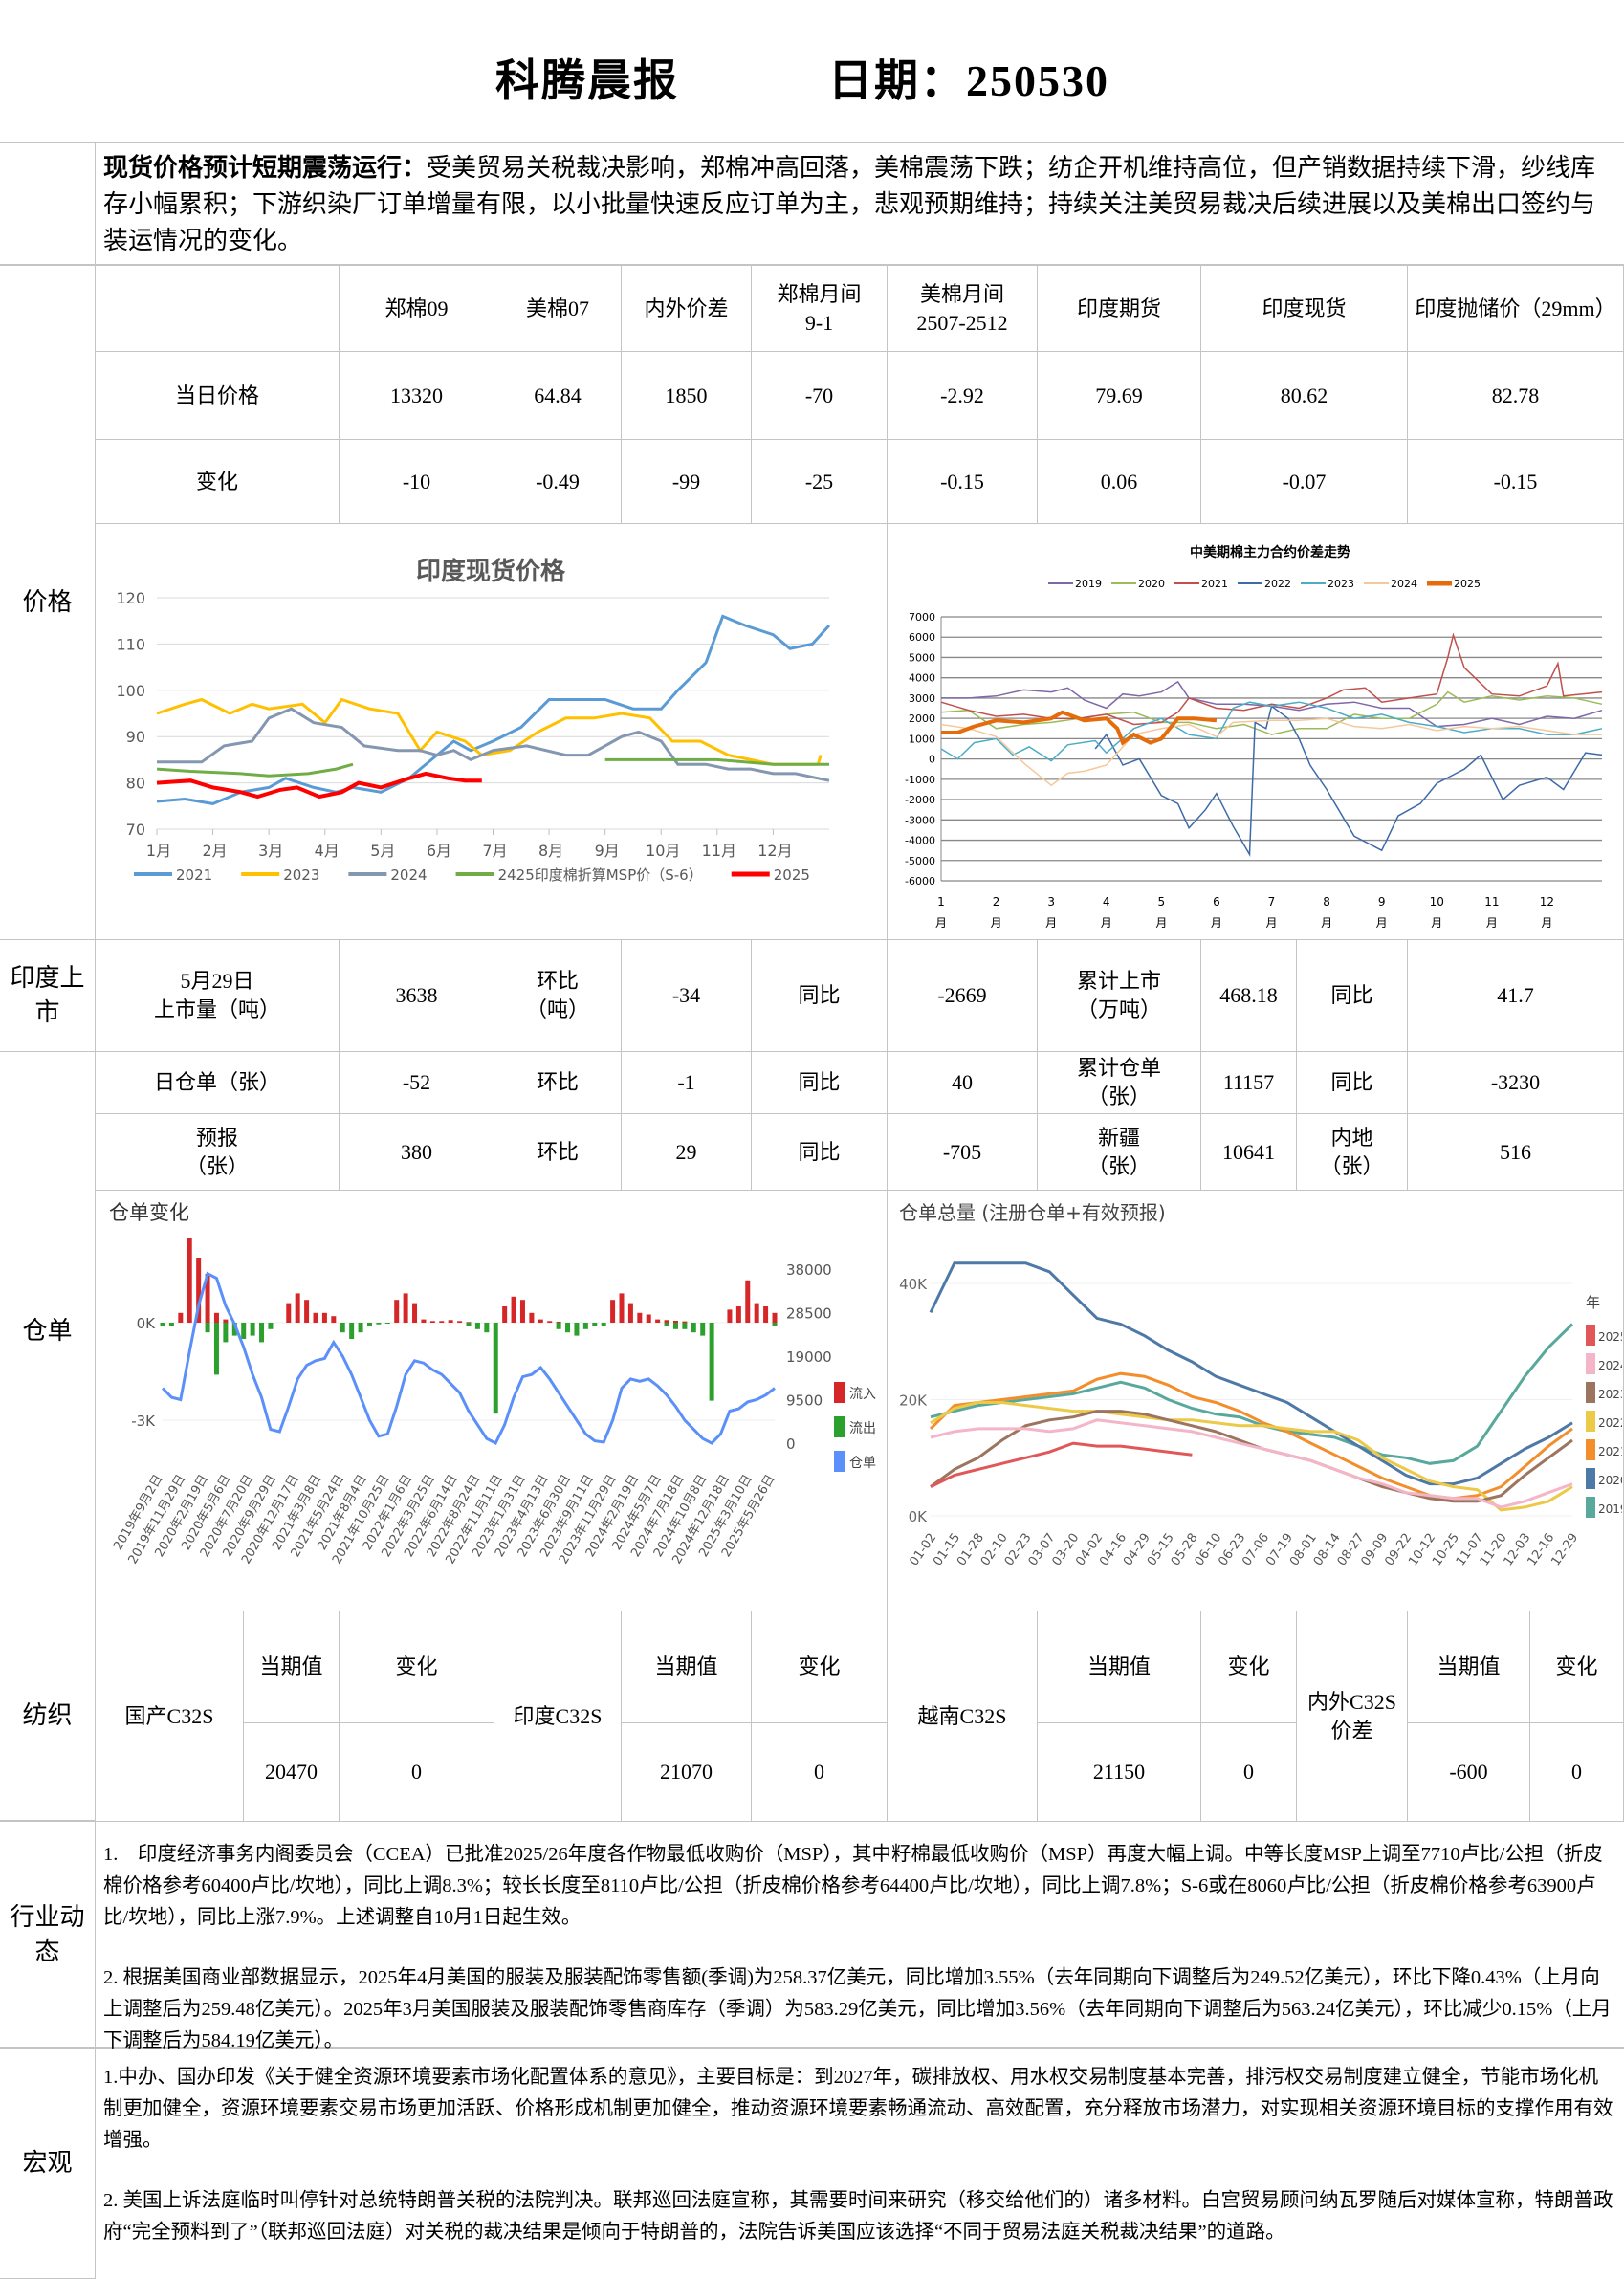 This screenshot has height=2279, width=1624. What do you see at coordinates (1252, 1394) in the screenshot?
I see `series-line-2019` at bounding box center [1252, 1394].